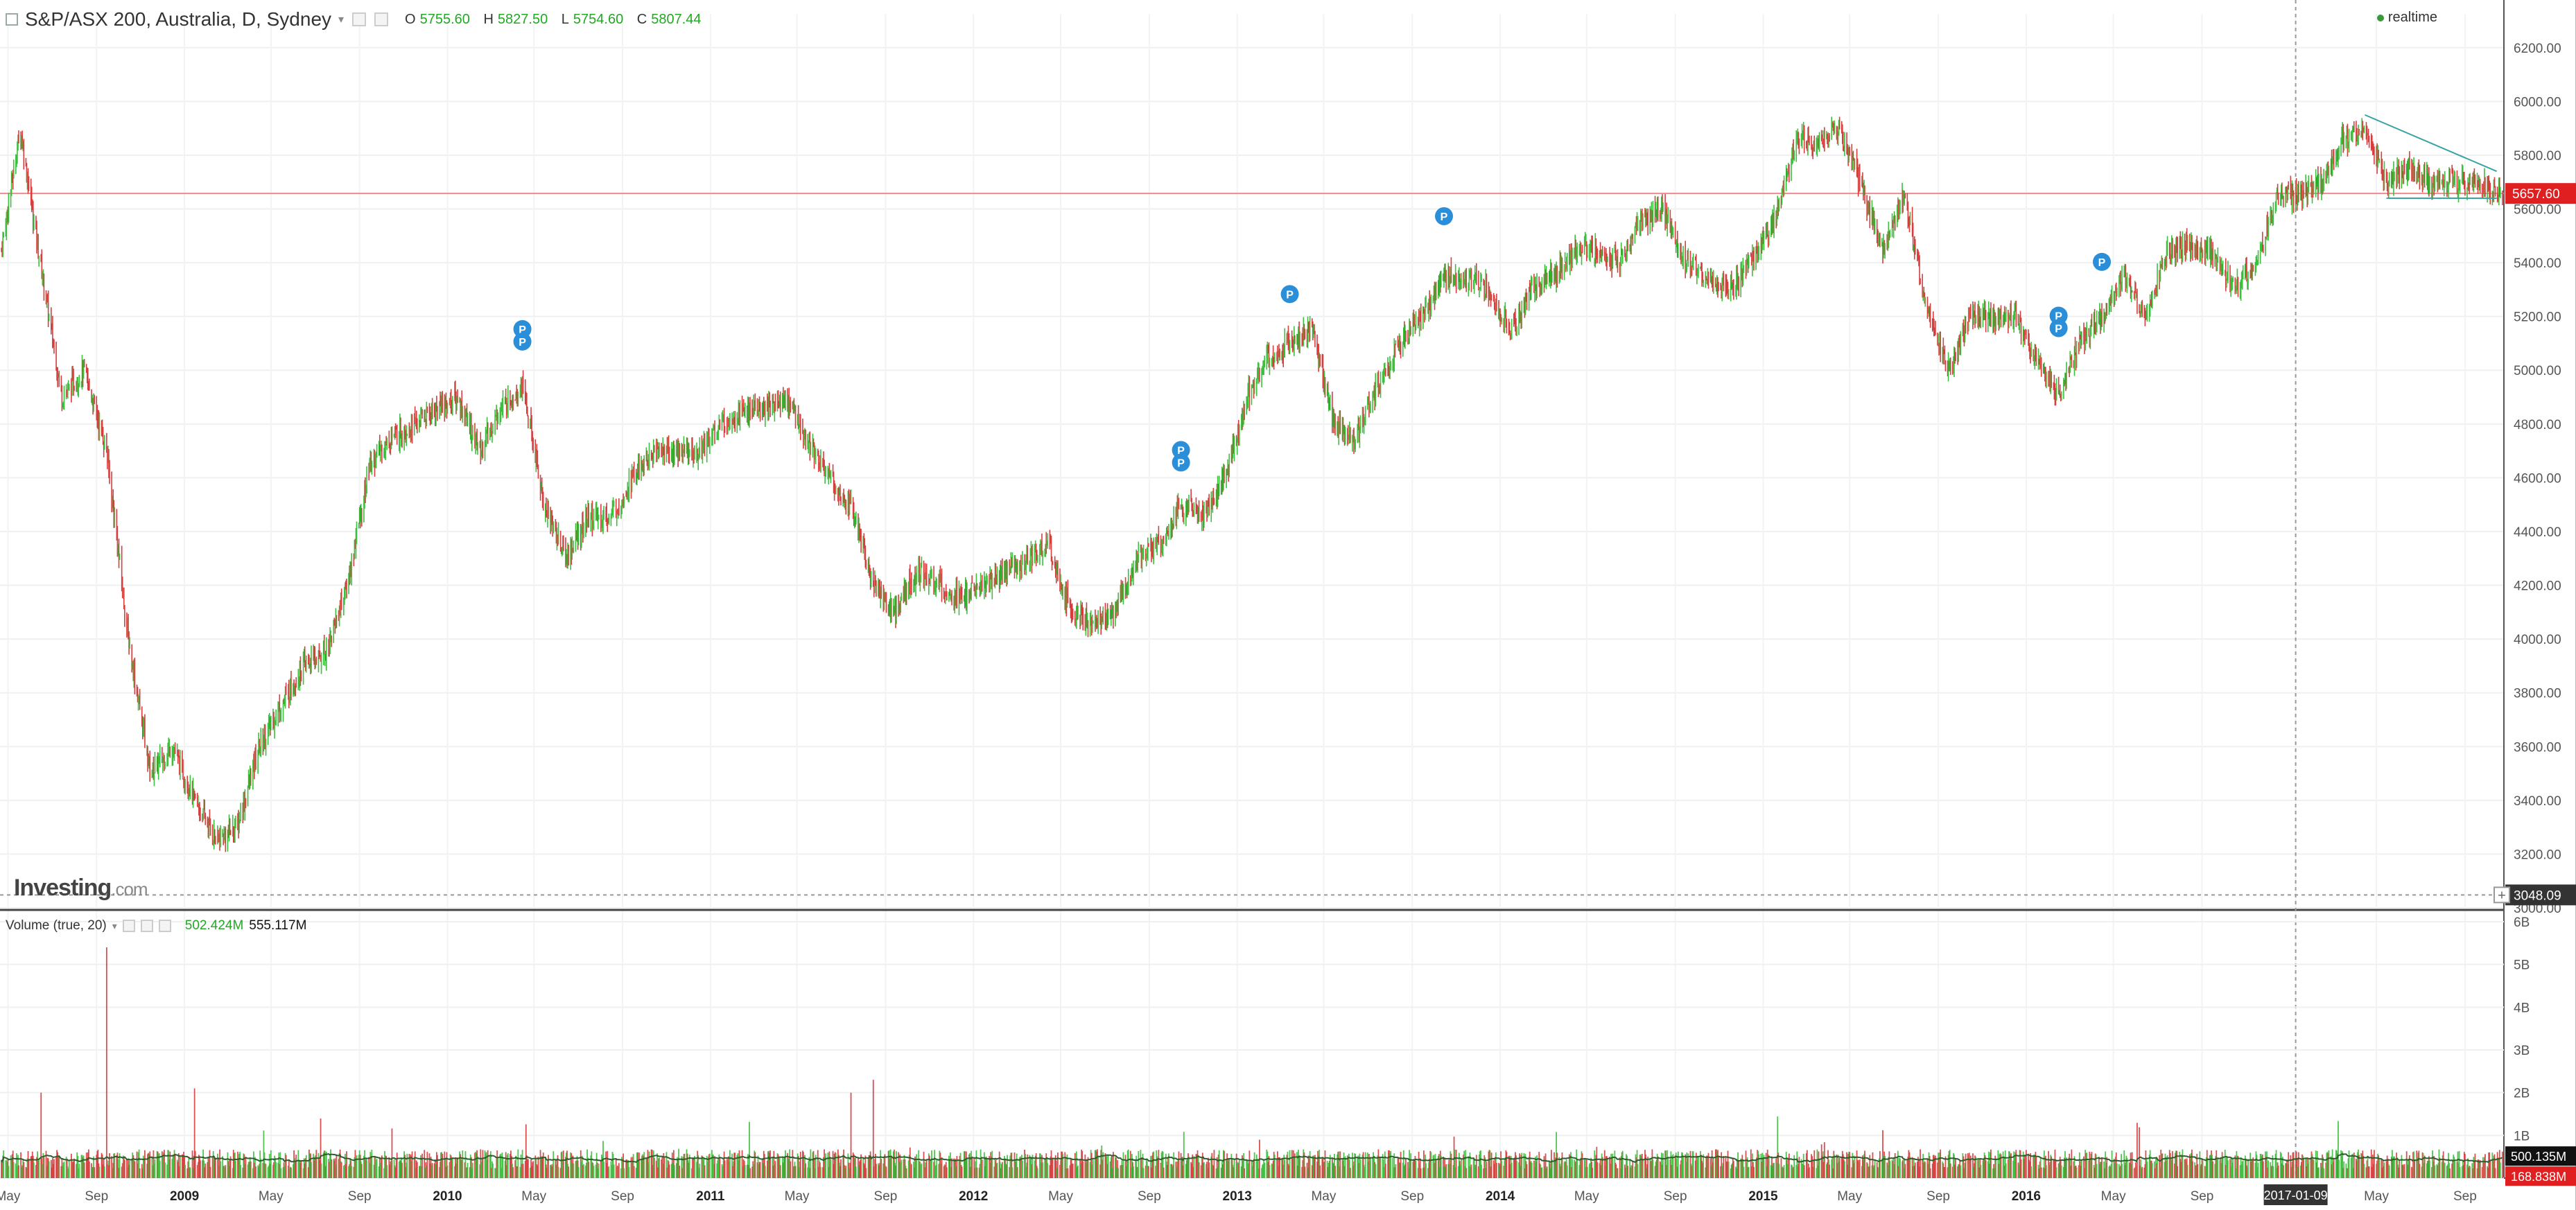 The image size is (2576, 1210). I want to click on volume-tick-label: 4B, so click(2522, 1008).